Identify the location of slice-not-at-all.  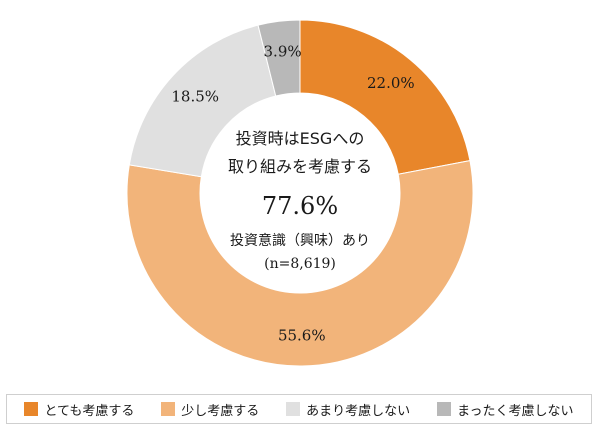
(279, 58).